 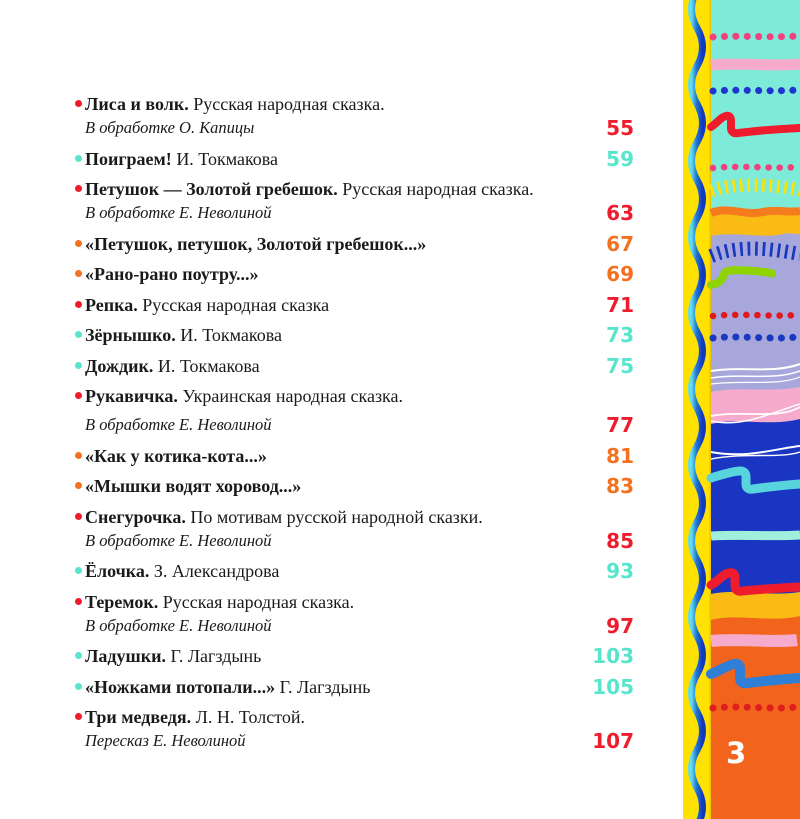 I want to click on entry-title: Рукавичка. Украинская народная сказка., so click(x=330, y=396).